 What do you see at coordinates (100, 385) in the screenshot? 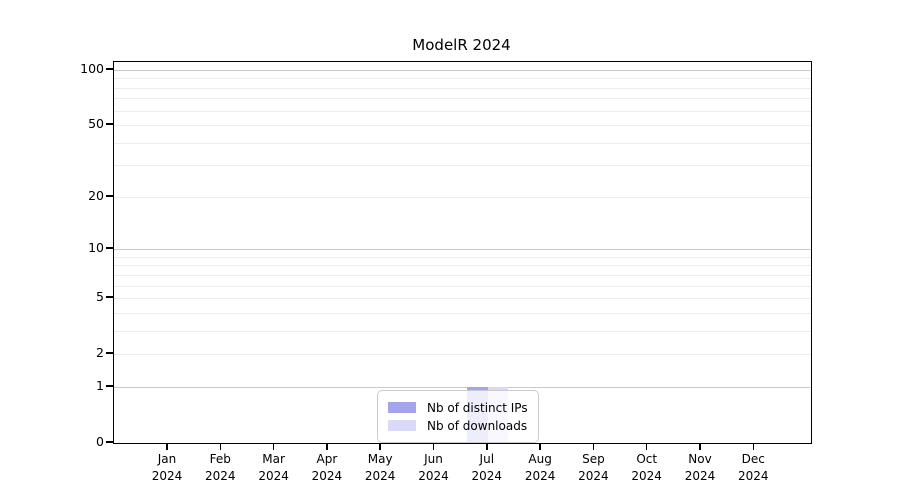
I see `y-axis-tick-label: 1` at bounding box center [100, 385].